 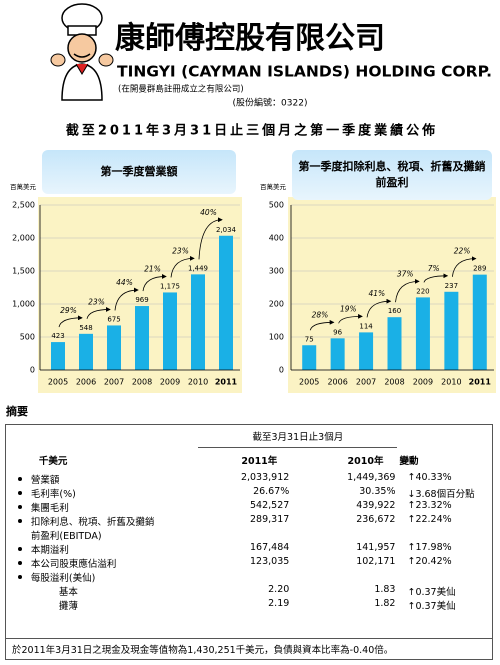 What do you see at coordinates (271, 491) in the screenshot?
I see `cell: 26.67%` at bounding box center [271, 491].